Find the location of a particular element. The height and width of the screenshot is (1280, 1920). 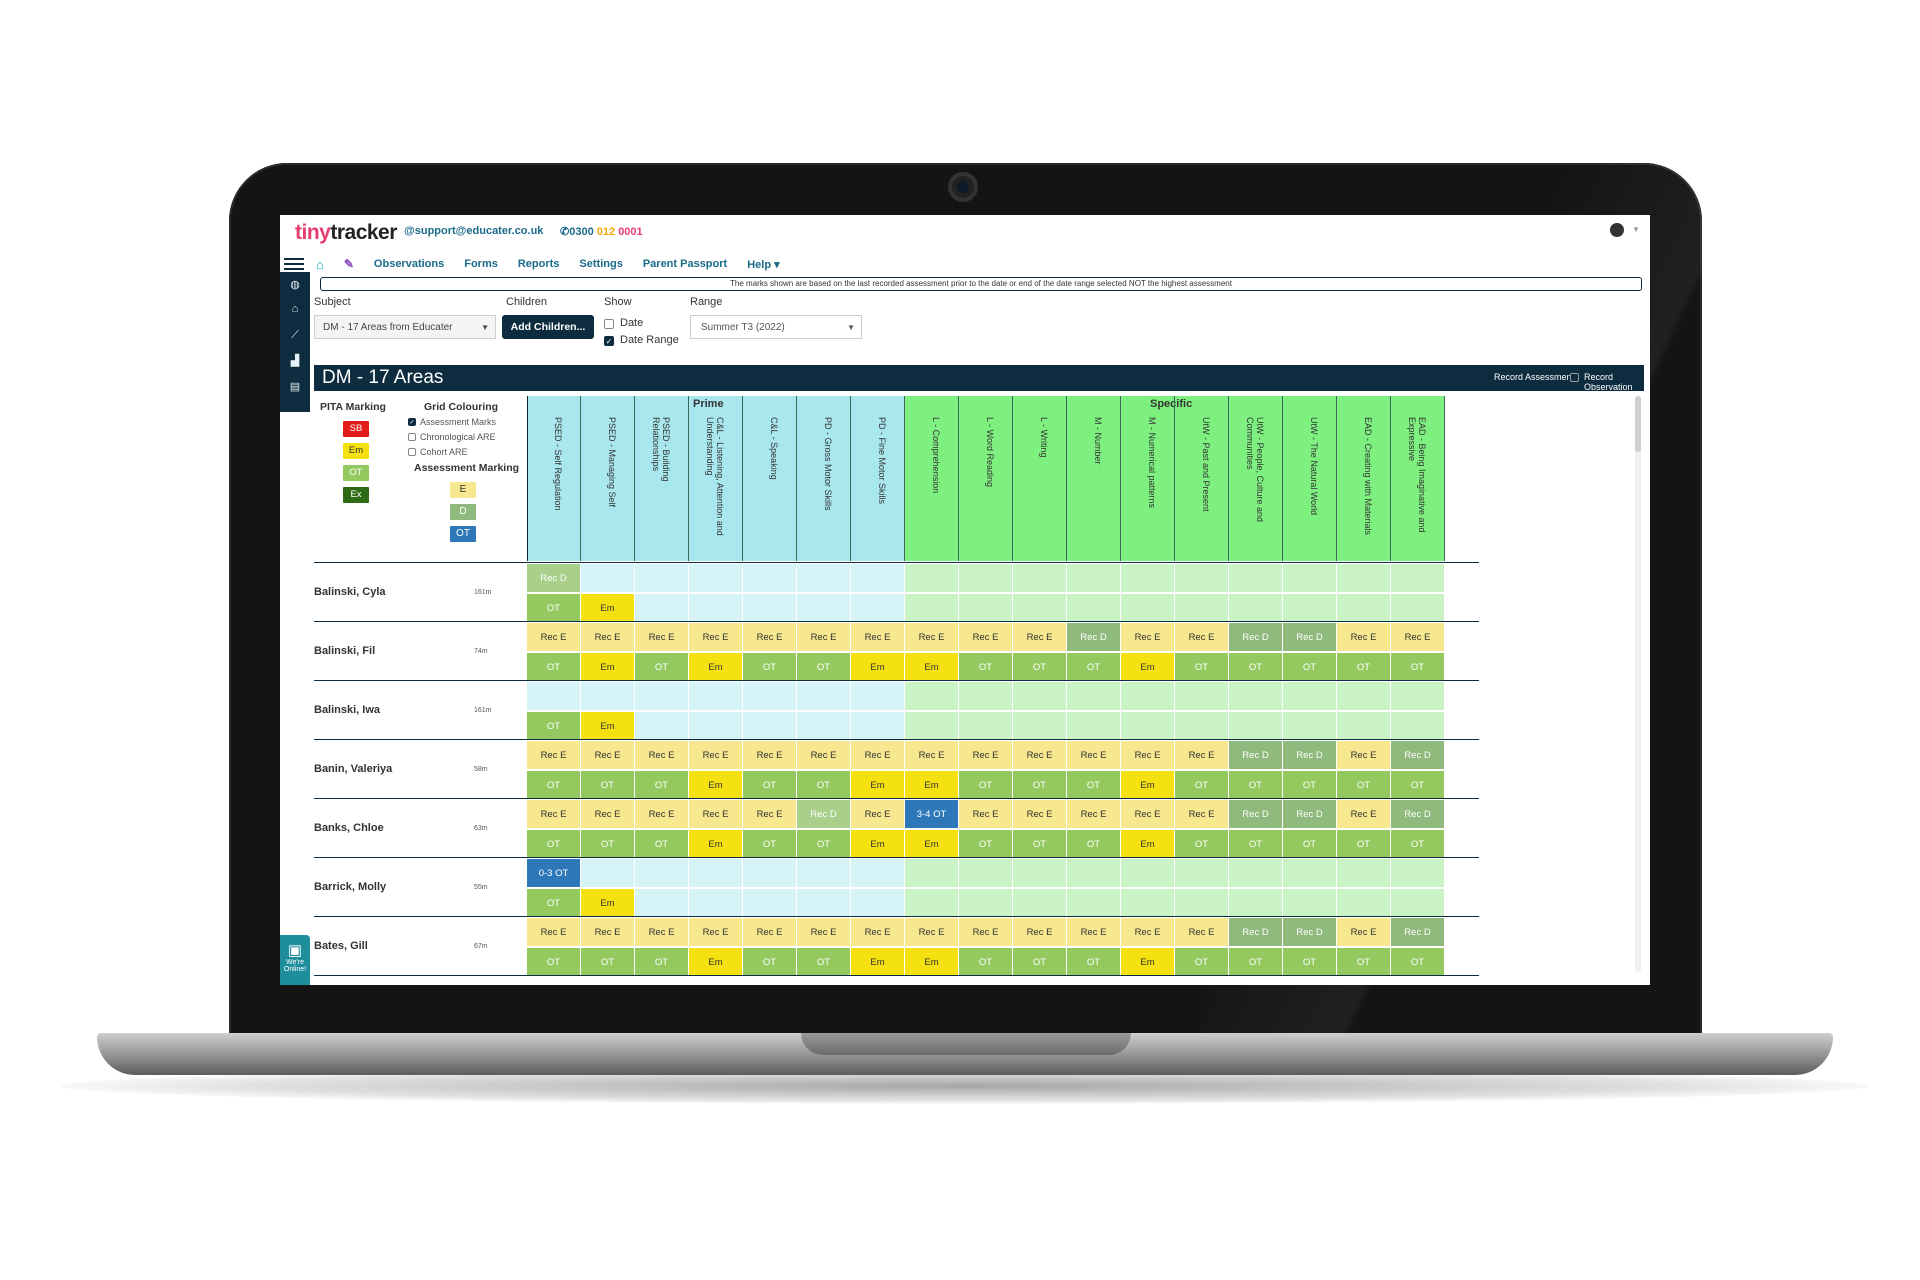

print-icon: ▤ is located at coordinates (295, 387).